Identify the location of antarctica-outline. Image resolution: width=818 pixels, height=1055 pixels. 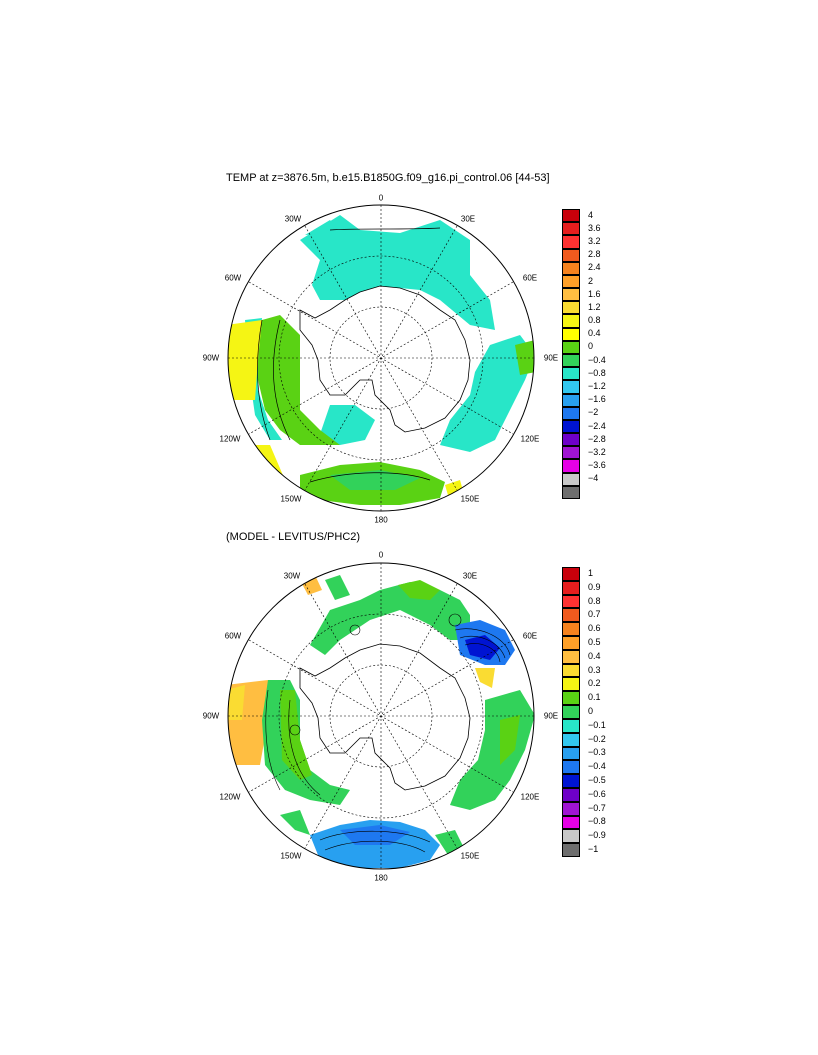
(385, 359).